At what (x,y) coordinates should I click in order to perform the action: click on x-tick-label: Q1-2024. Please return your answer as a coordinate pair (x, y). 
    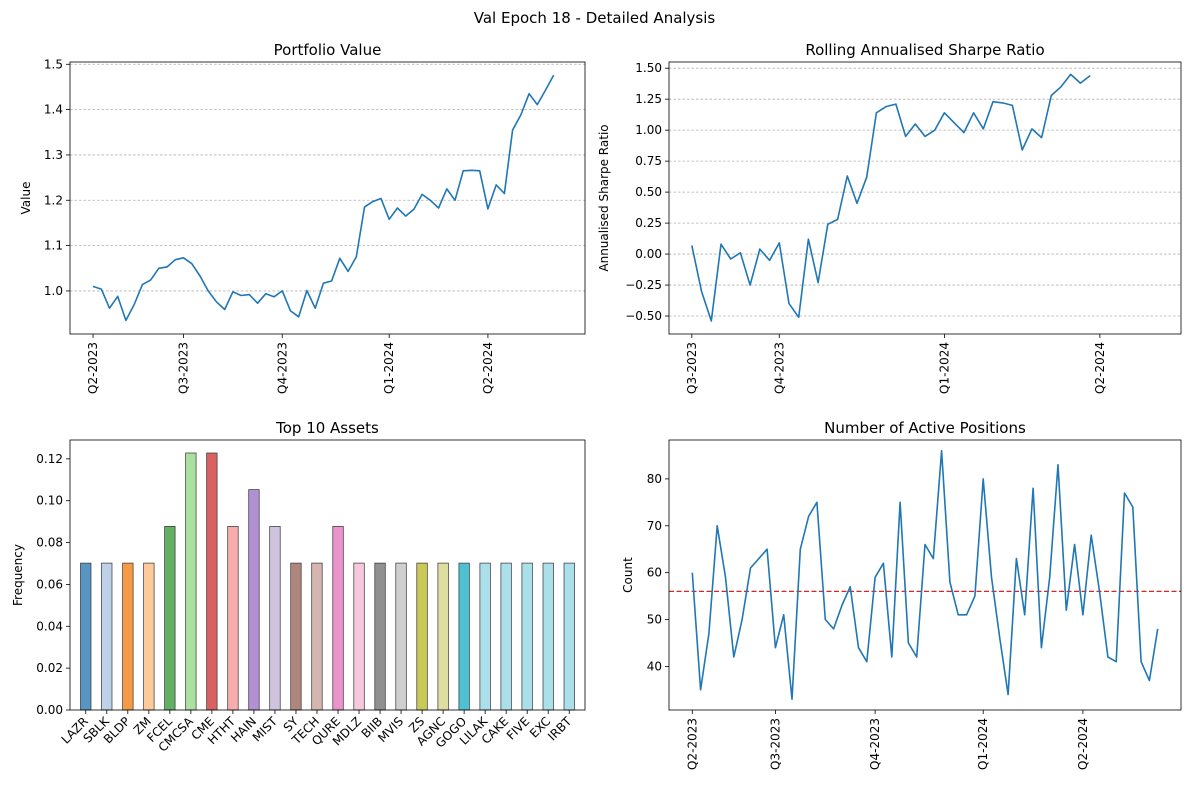
    Looking at the image, I should click on (389, 368).